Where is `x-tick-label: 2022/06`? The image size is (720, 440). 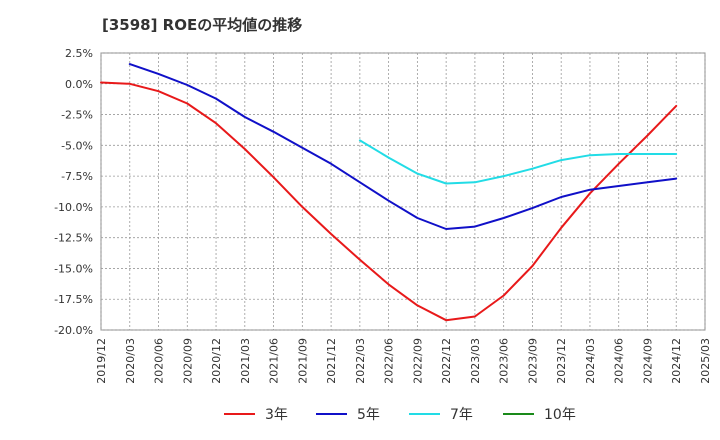
x-tick-label: 2022/06 is located at coordinates (389, 361).